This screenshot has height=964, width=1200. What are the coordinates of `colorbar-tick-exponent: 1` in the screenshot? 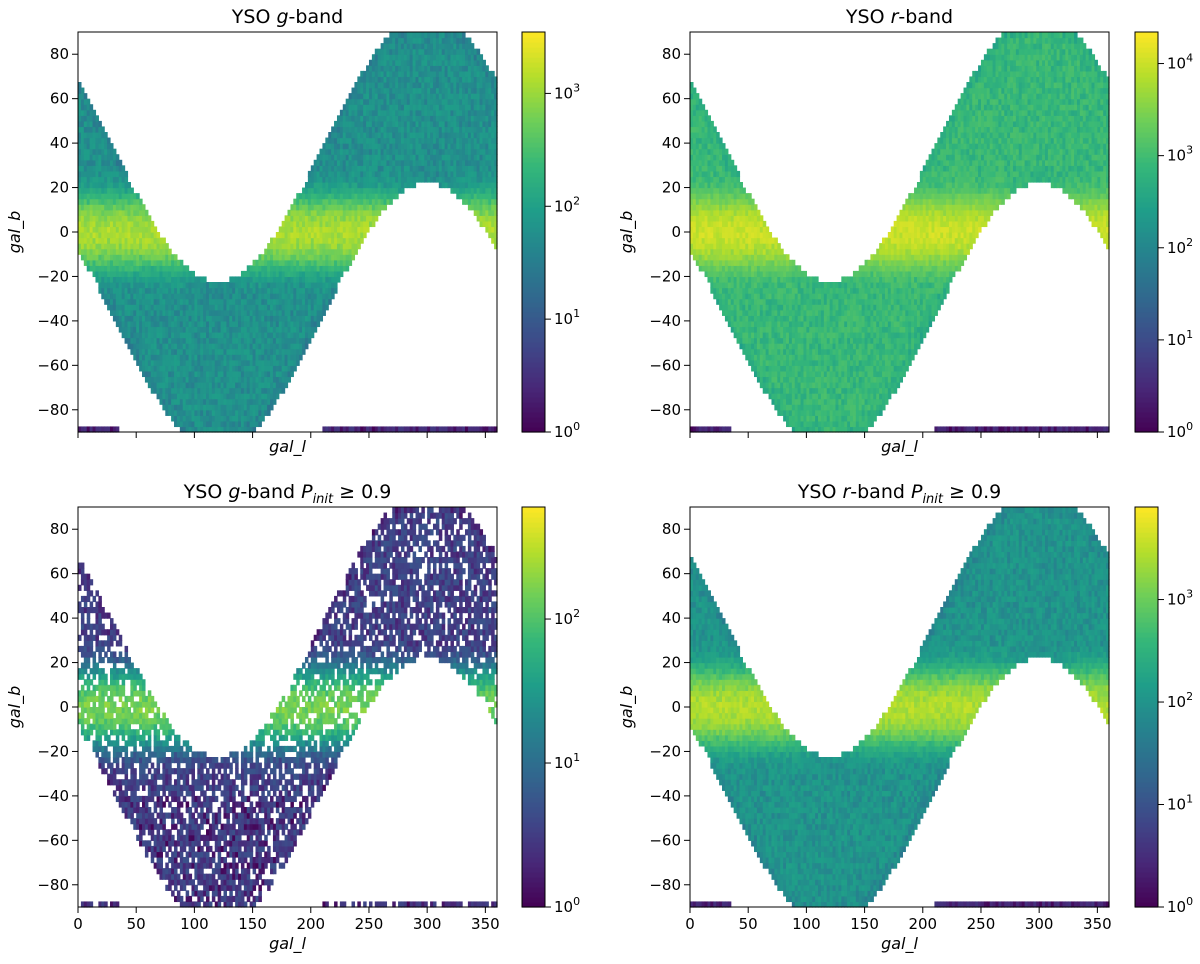 It's located at (576, 313).